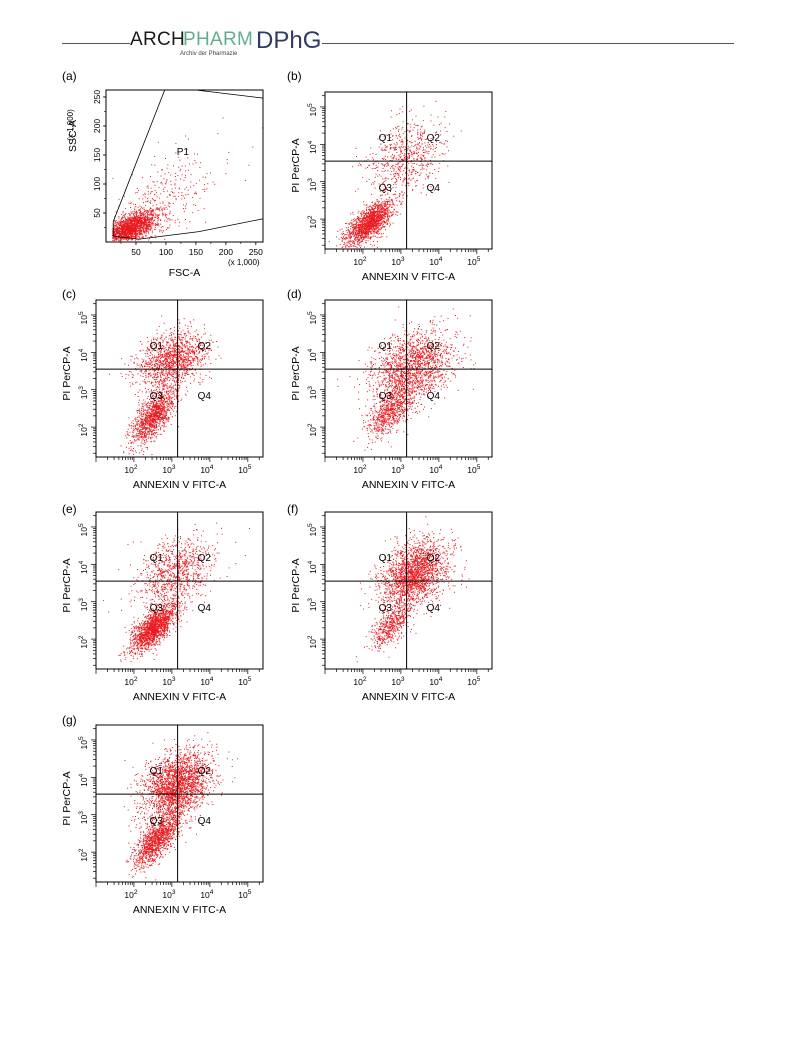 The image size is (793, 1043). Describe the element at coordinates (312, 184) in the screenshot. I see `y-tick-label: 103` at that location.